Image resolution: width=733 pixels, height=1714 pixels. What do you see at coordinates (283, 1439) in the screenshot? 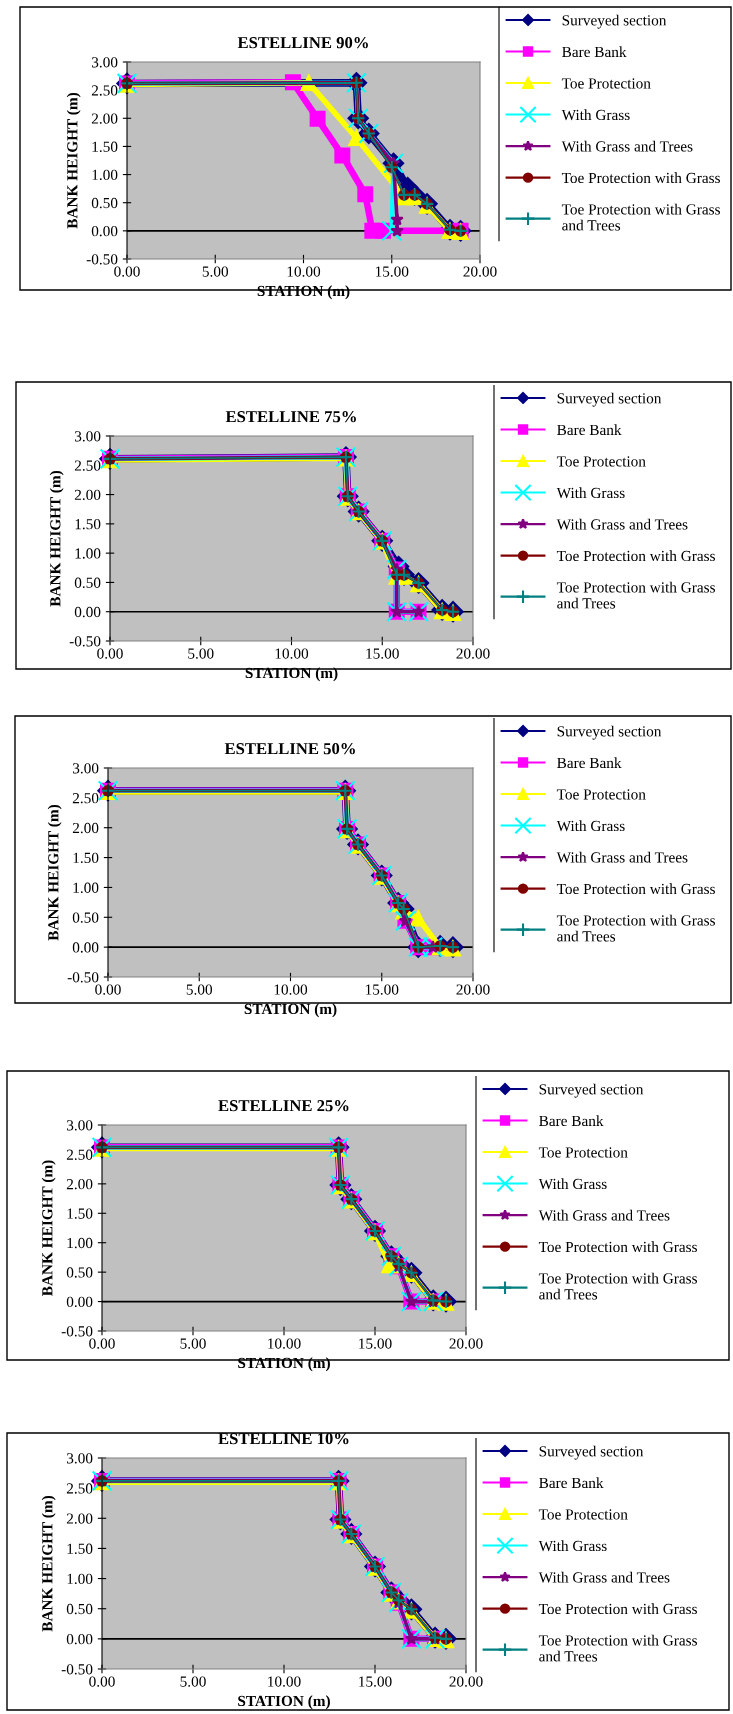
I see `chart-title: ESTELLINE 10%` at bounding box center [283, 1439].